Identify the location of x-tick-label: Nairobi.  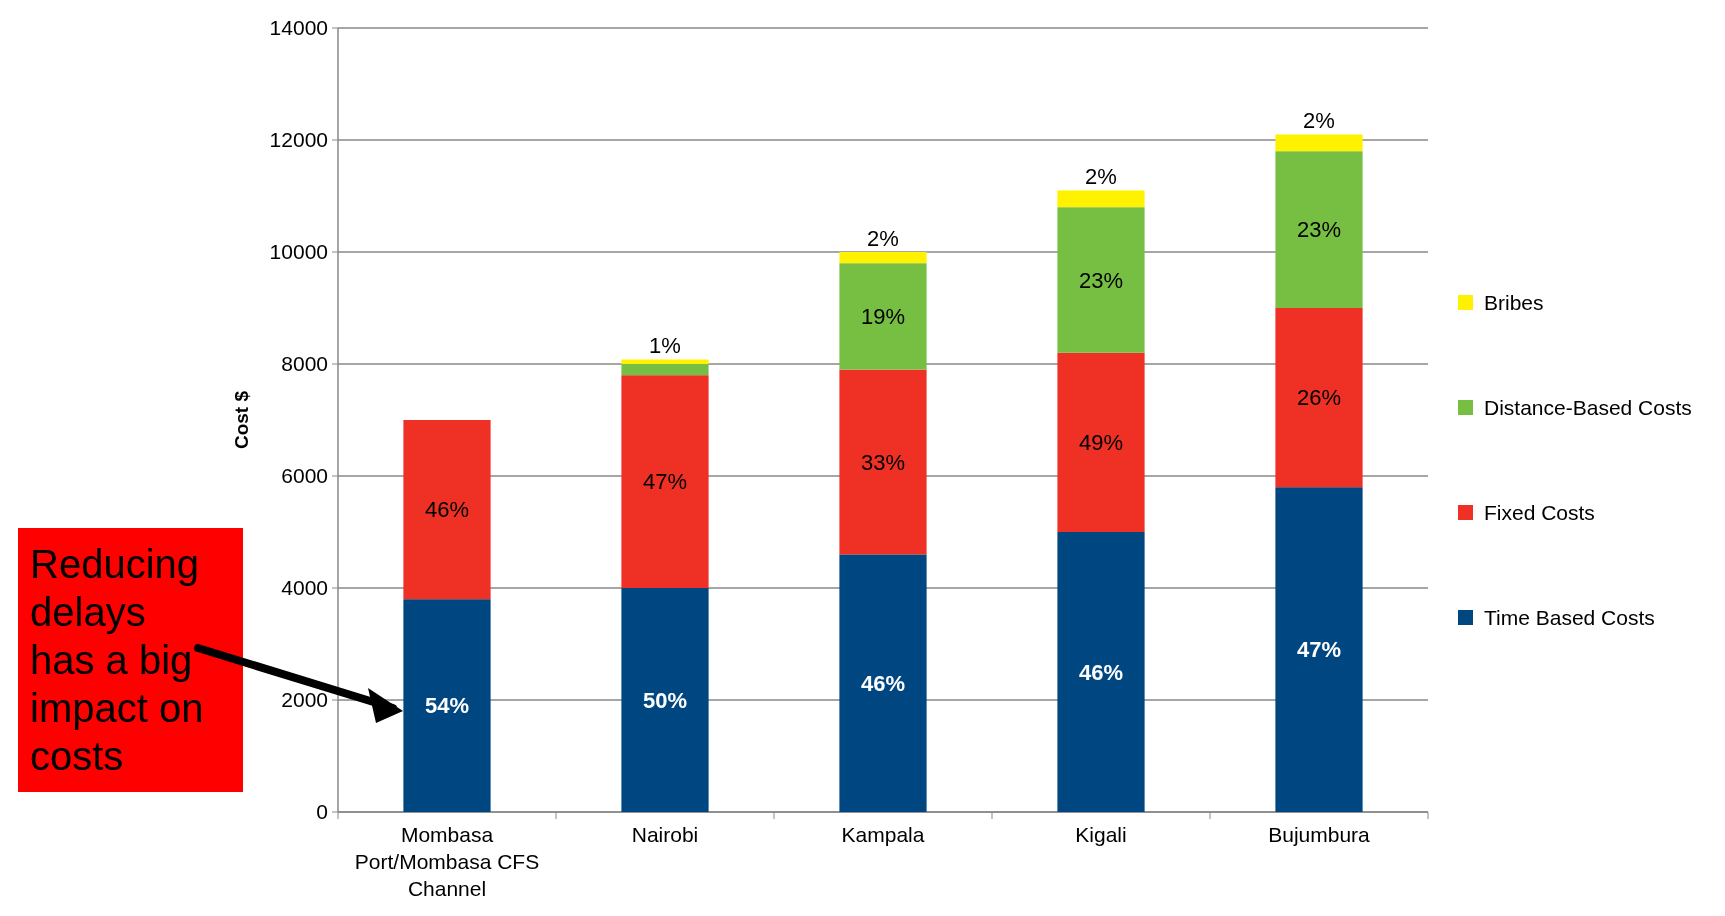
(665, 834).